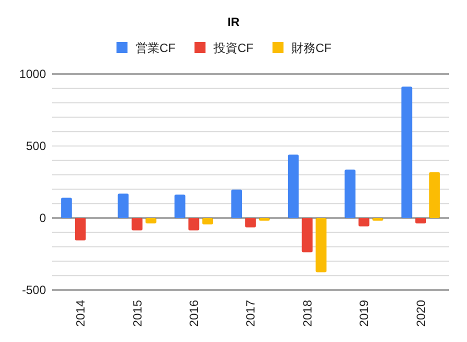  Describe the element at coordinates (36, 146) in the screenshot. I see `y-tick-label: 500` at that location.